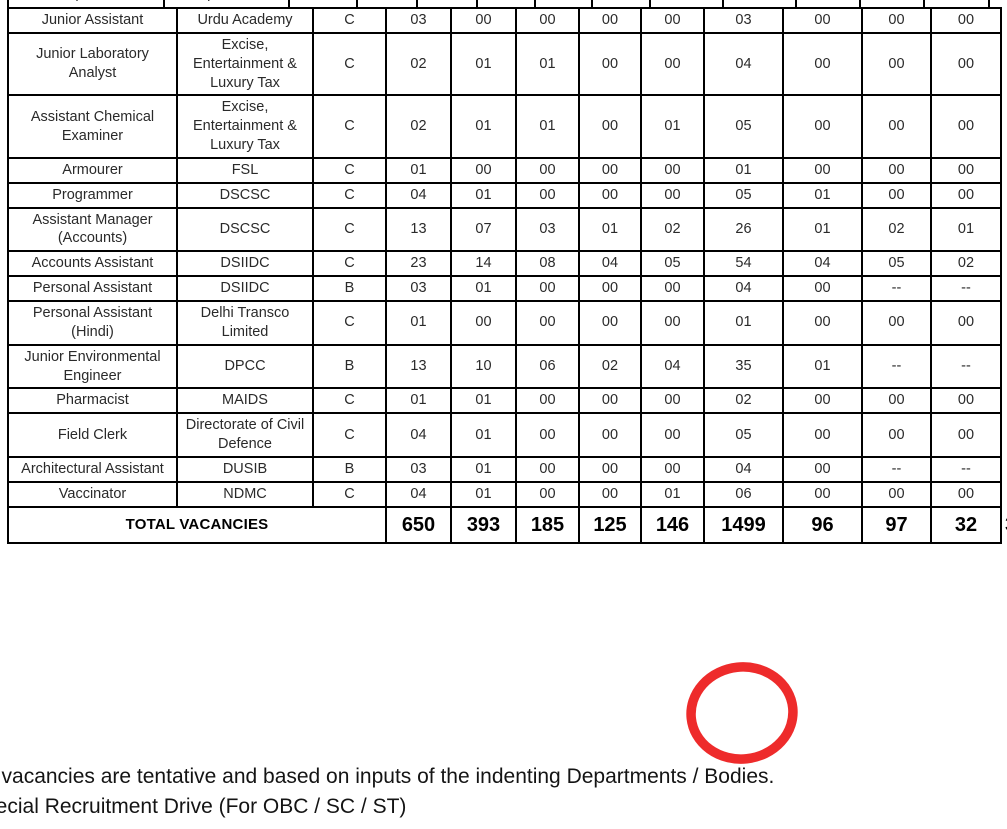 Image resolution: width=1007 pixels, height=829 pixels. What do you see at coordinates (245, 494) in the screenshot?
I see `department-cell: NDMC` at bounding box center [245, 494].